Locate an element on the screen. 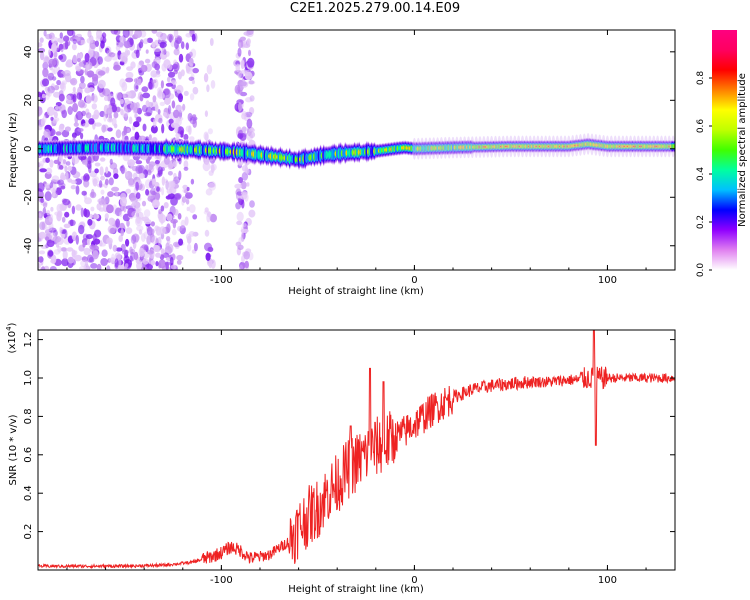 The width and height of the screenshot is (750, 600). snr-xlabel: Height of straight line (km) is located at coordinates (356, 589).